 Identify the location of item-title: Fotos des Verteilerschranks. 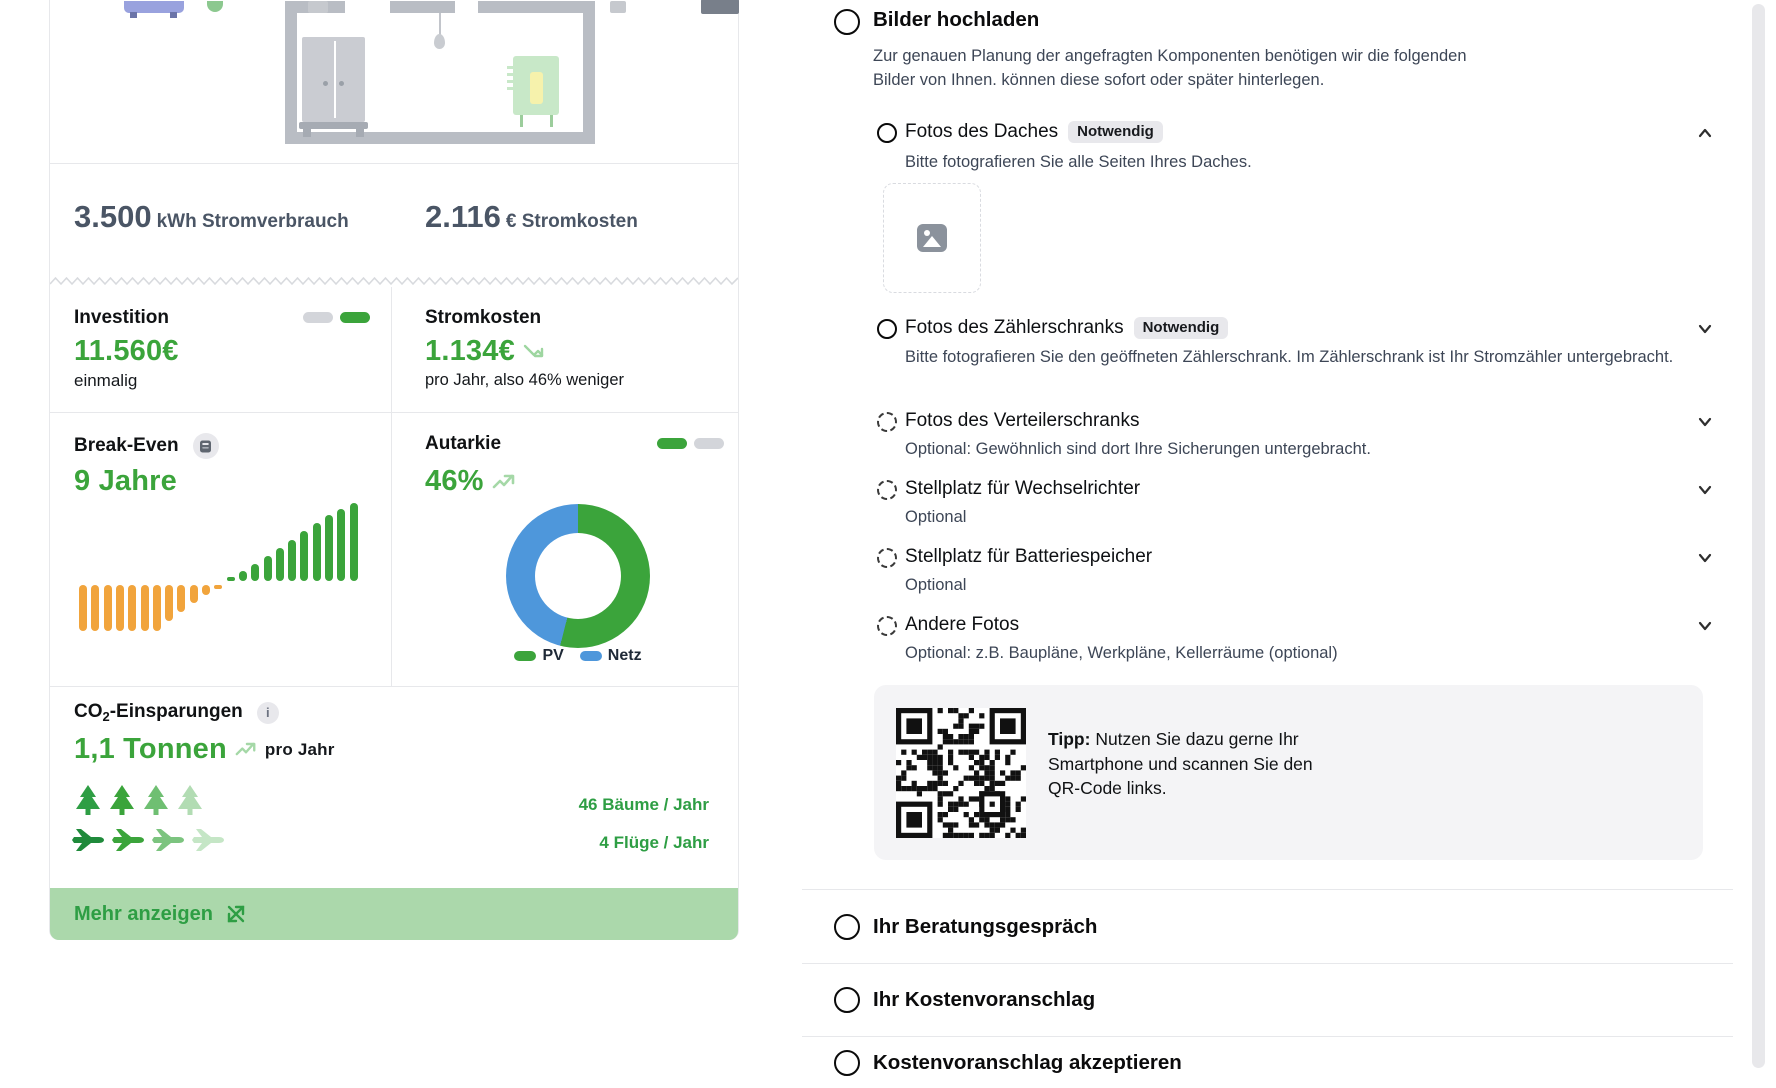
(1022, 420).